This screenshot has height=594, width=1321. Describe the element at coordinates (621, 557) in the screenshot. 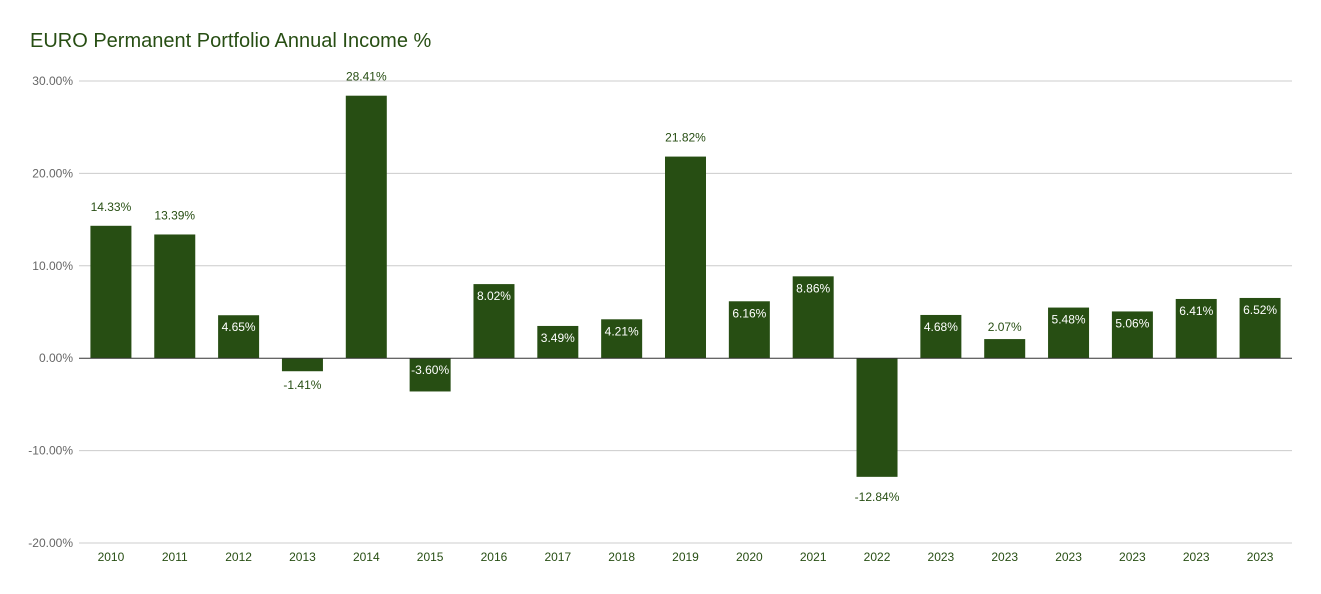

I see `x-tick-label: 2018` at that location.